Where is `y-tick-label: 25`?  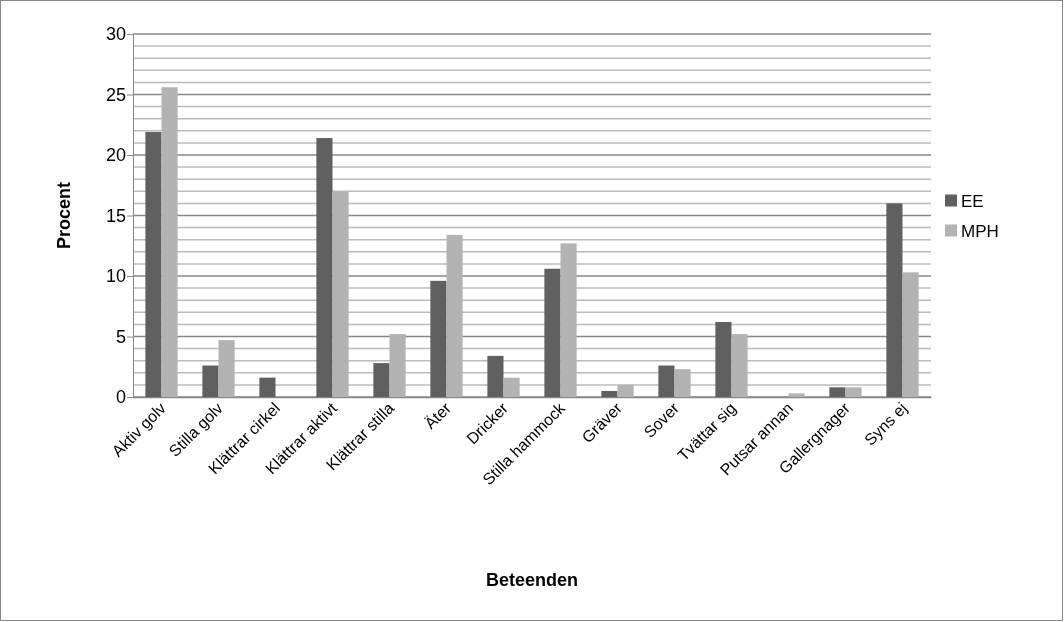 y-tick-label: 25 is located at coordinates (115, 94).